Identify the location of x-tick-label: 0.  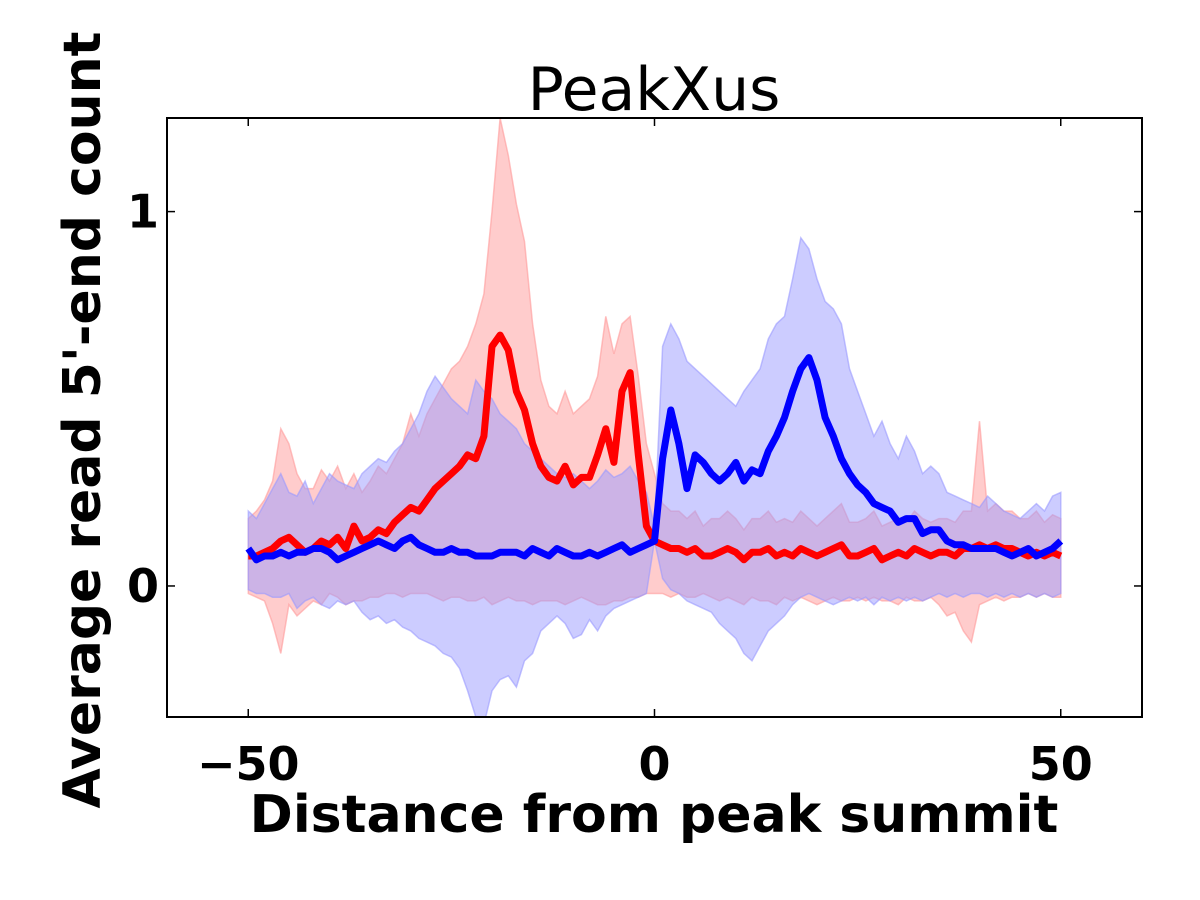
(654, 764).